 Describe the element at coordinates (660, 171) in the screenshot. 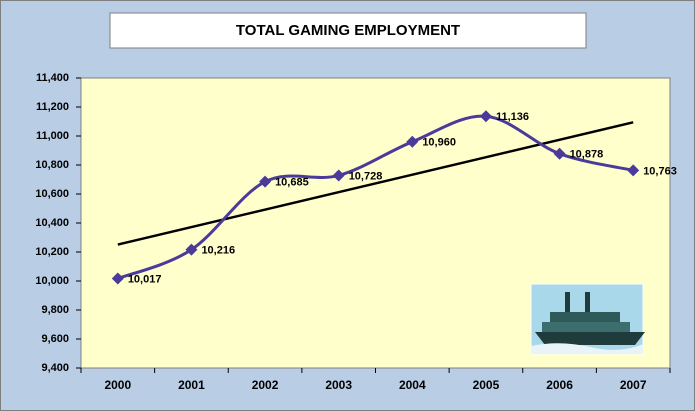

I see `data-label: 10,763` at that location.